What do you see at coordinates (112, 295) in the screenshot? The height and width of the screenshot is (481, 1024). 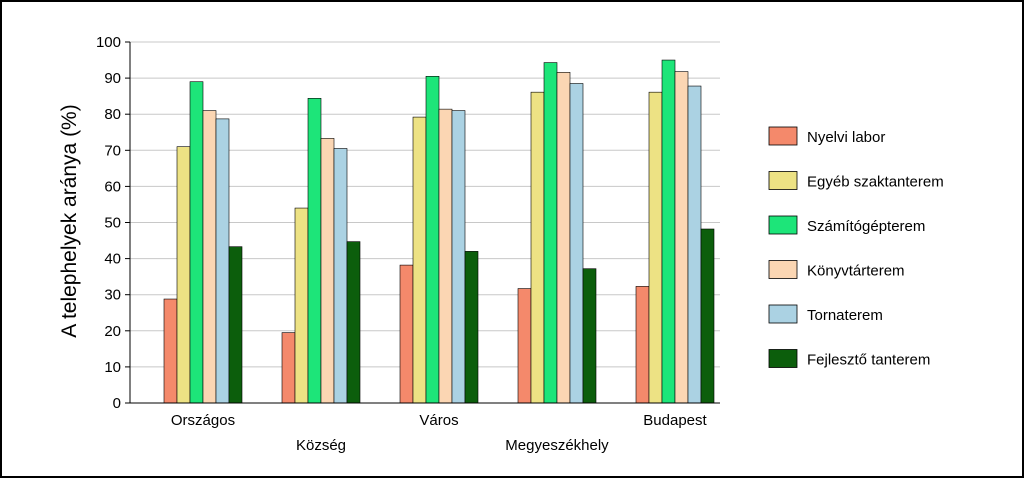 I see `y-tick-label: 30` at bounding box center [112, 295].